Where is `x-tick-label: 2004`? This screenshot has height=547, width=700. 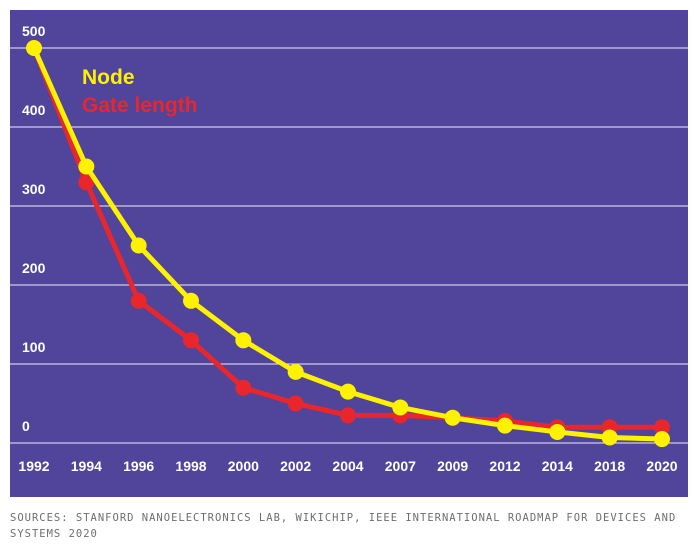 x-tick-label: 2004 is located at coordinates (347, 466).